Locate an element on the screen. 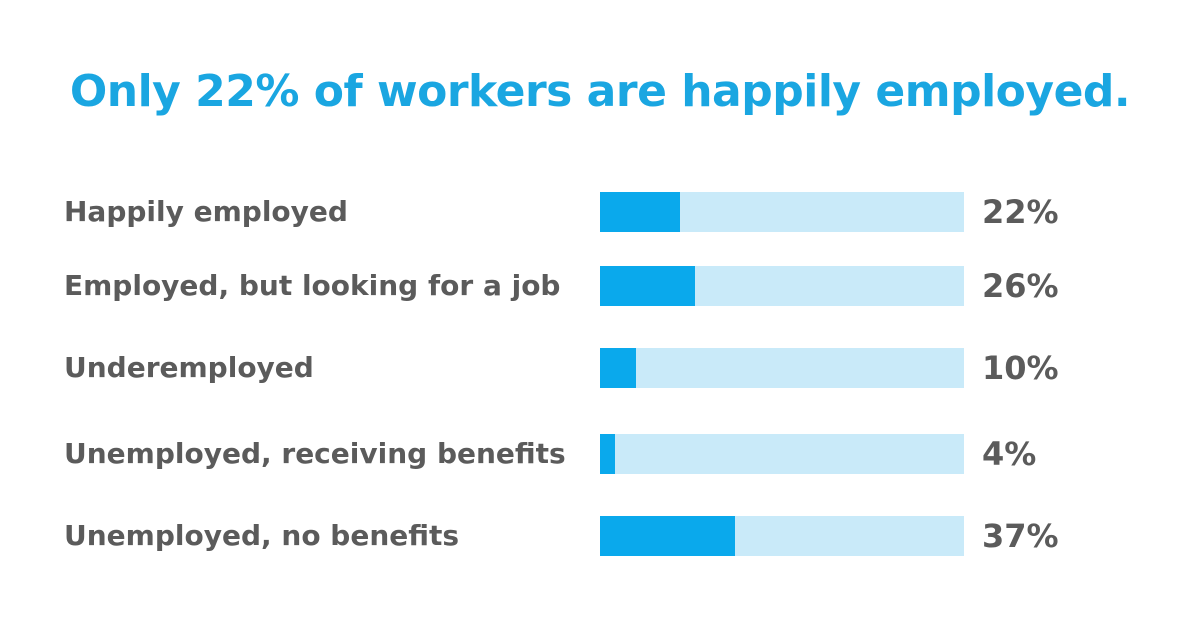 The height and width of the screenshot is (627, 1200). data-label: 22% is located at coordinates (1020, 212).